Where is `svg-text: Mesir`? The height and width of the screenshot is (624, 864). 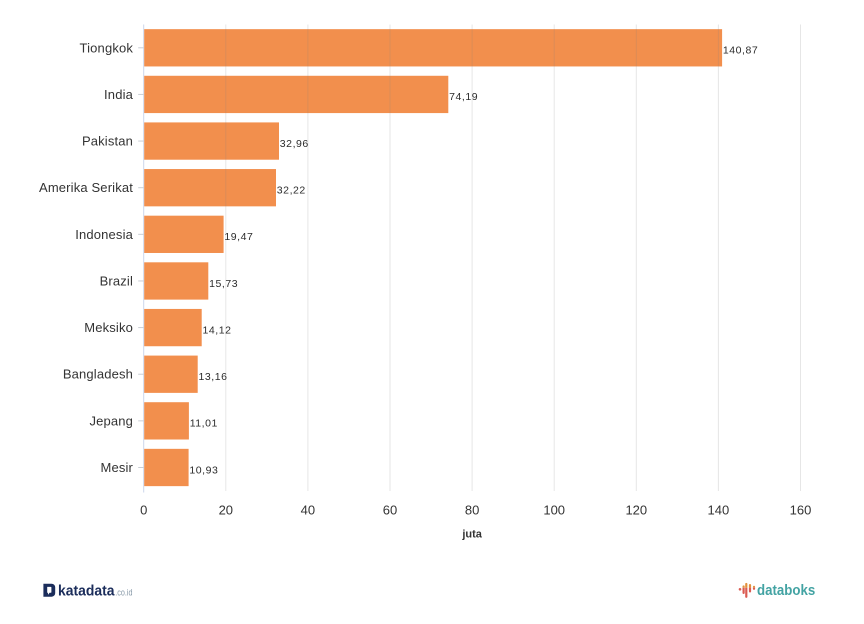
svg-text: Mesir is located at coordinates (116, 467).